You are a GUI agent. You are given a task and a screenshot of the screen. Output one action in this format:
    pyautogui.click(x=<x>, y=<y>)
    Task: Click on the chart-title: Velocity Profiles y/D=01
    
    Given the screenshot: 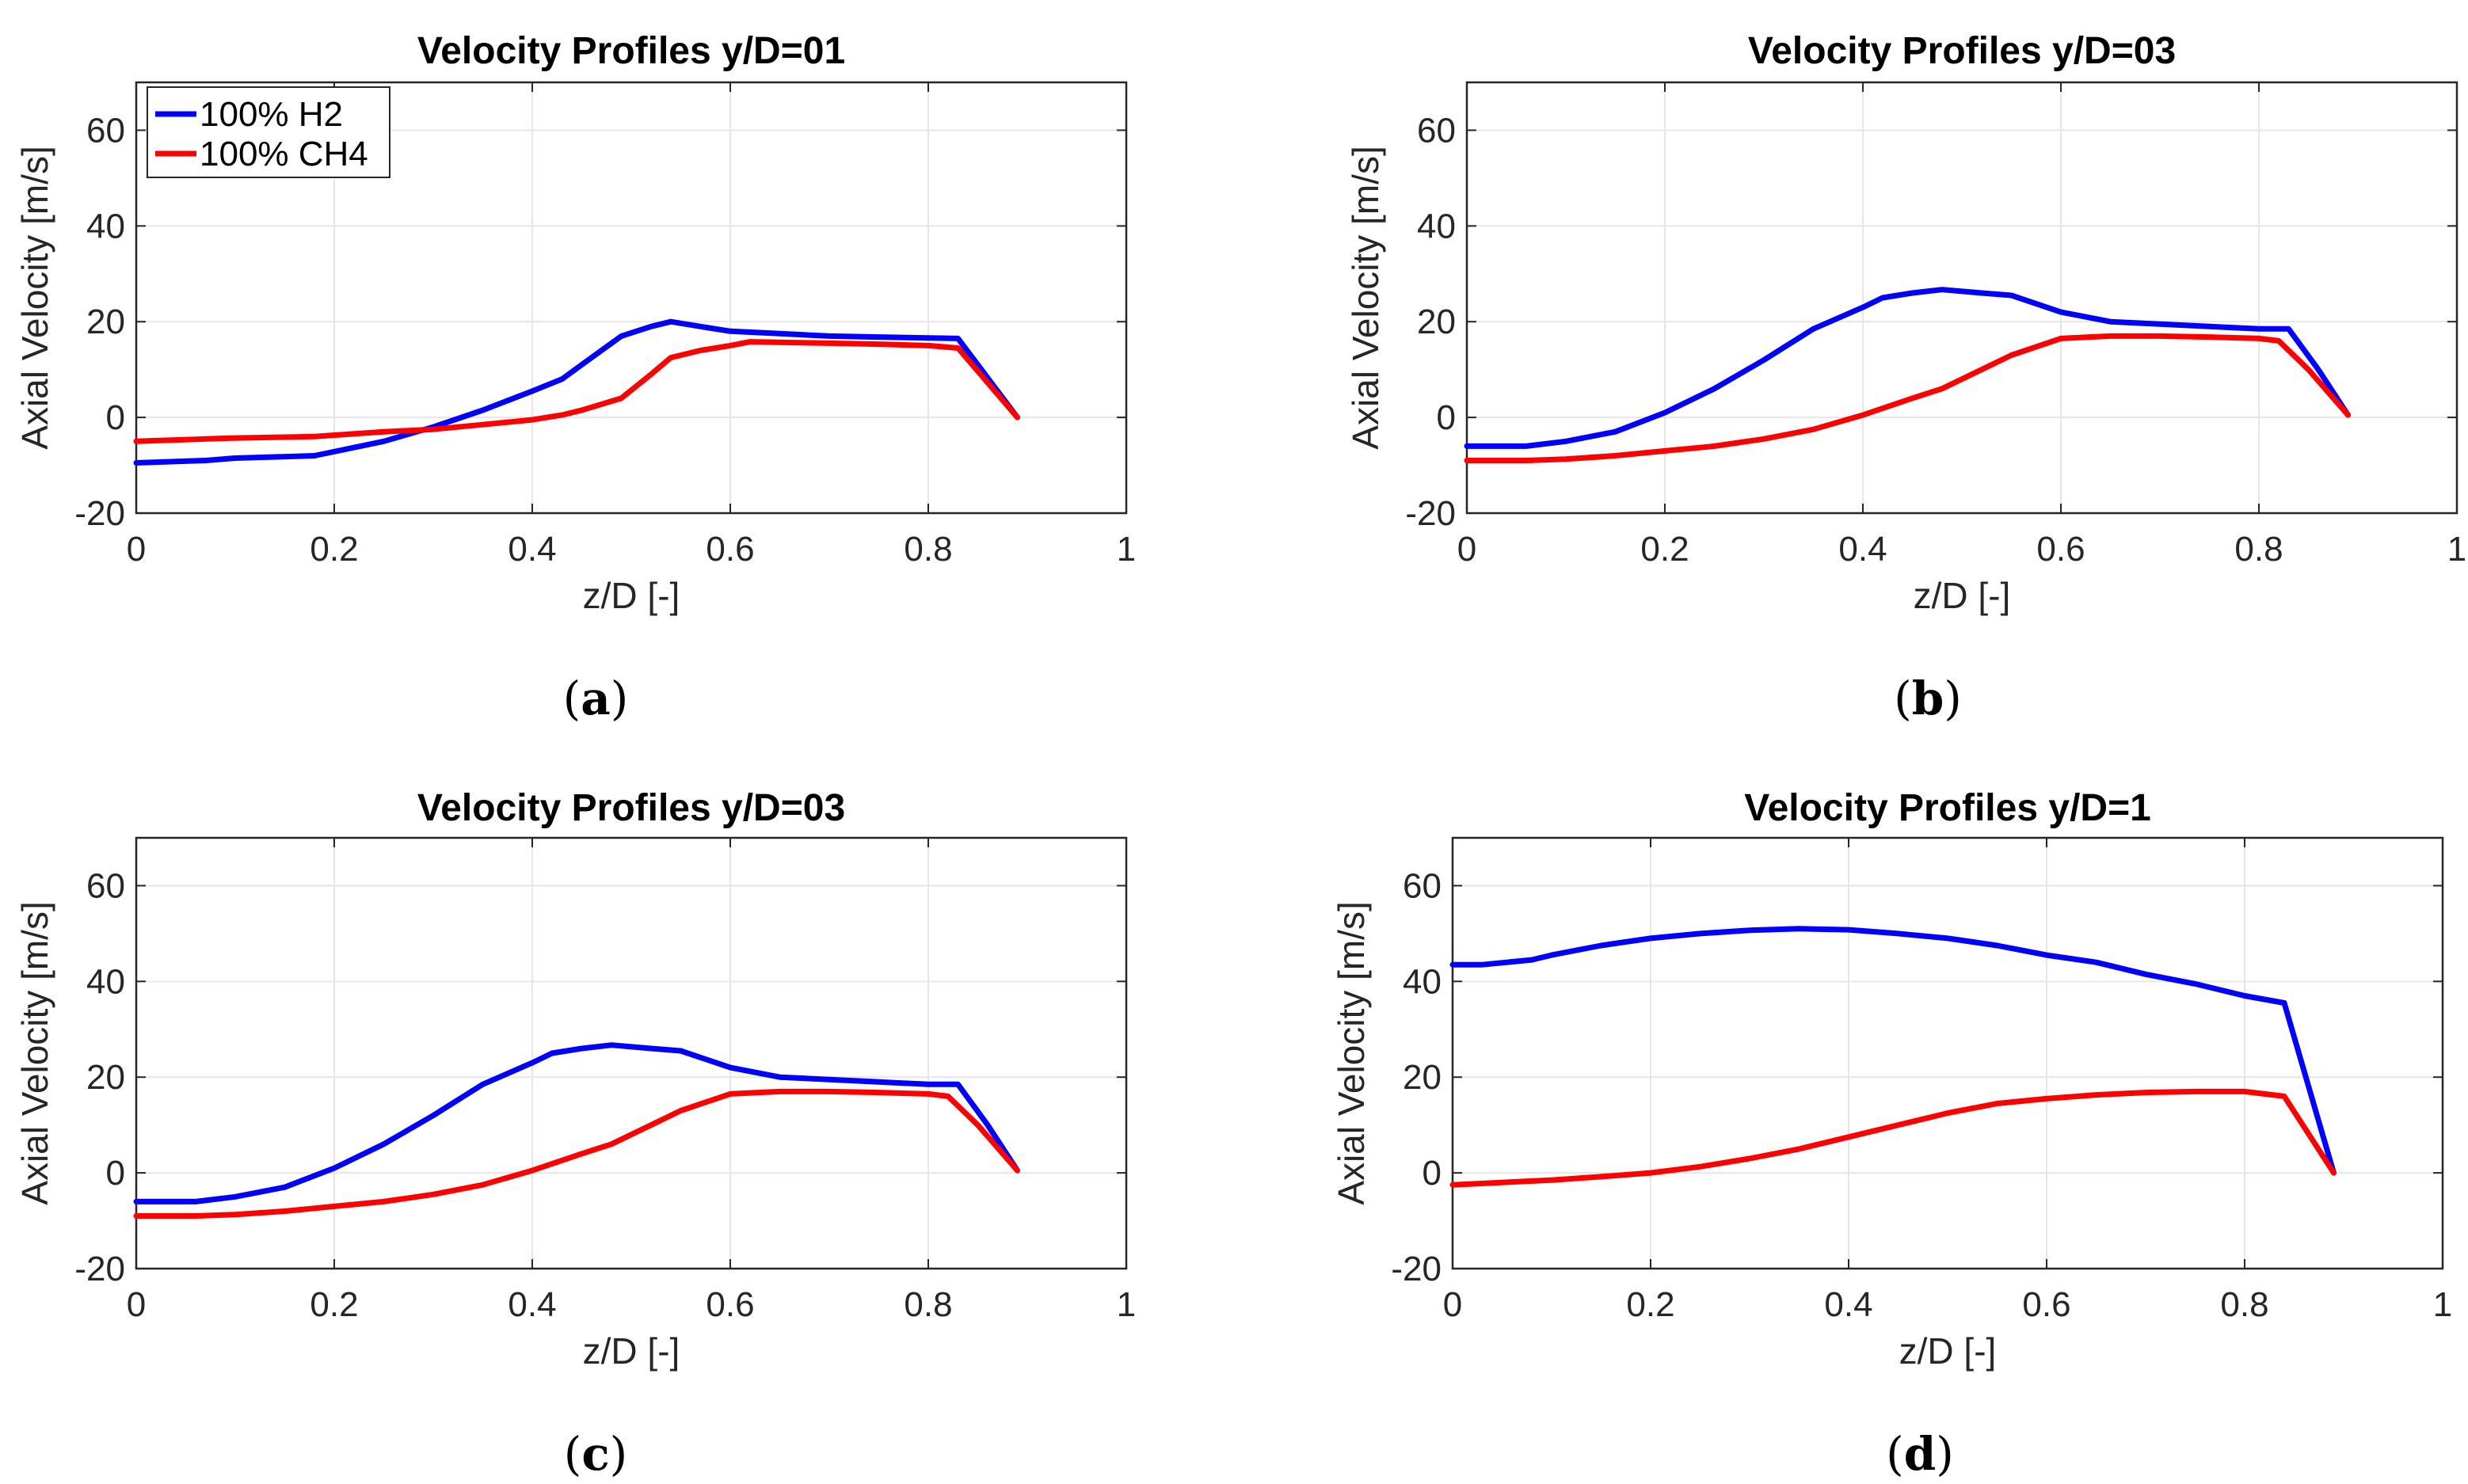 What is the action you would take?
    pyautogui.click(x=631, y=51)
    